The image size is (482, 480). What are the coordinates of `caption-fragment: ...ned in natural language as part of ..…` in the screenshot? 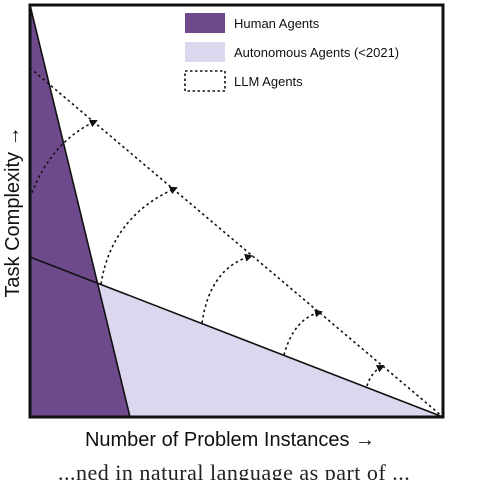 It's located at (234, 470).